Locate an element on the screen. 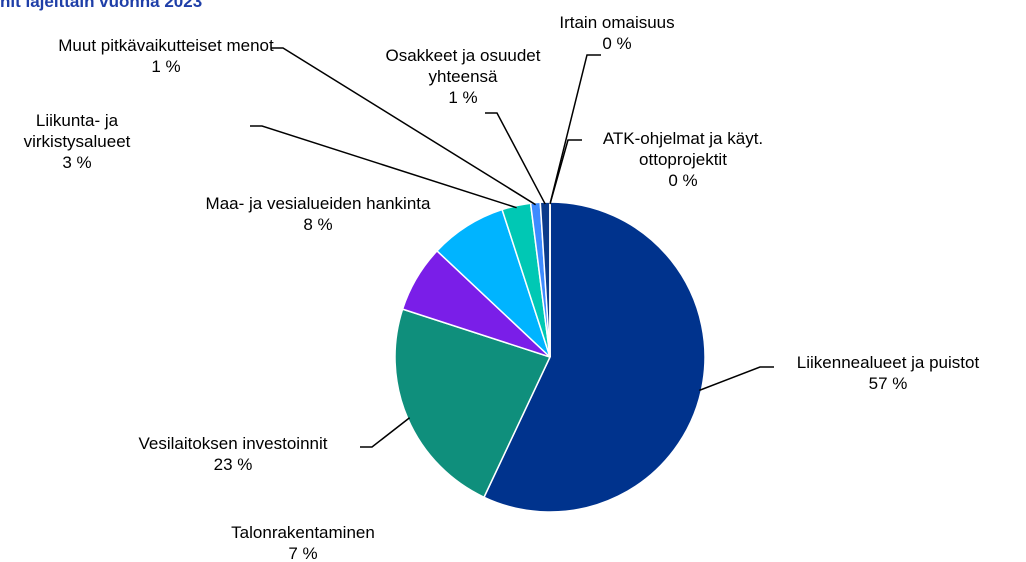 The width and height of the screenshot is (1026, 562). value-label: 8 % is located at coordinates (318, 224).